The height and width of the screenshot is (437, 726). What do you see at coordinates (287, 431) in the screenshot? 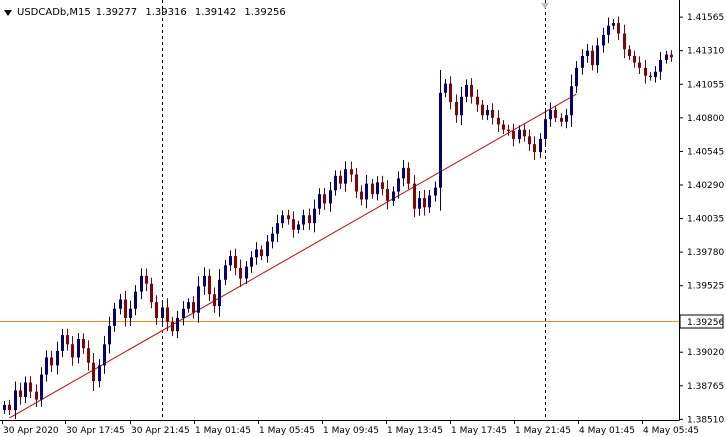
I see `time-tick-label: 1 May 05:45` at bounding box center [287, 431].